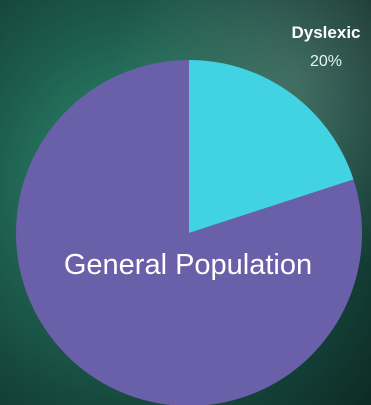  I want to click on slice-label-general-population: General Population, so click(188, 265).